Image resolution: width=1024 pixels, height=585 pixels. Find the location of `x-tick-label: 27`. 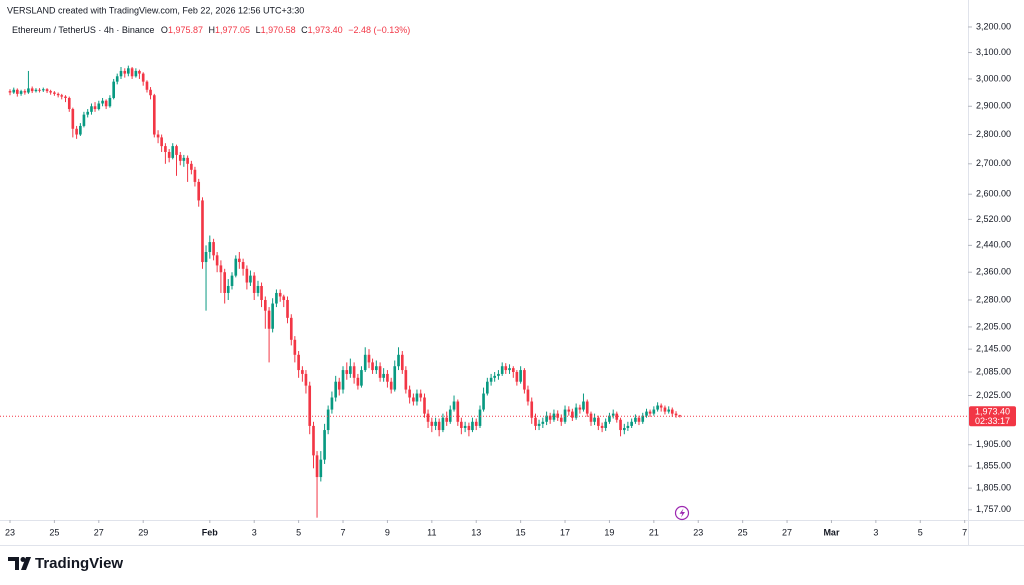

x-tick-label: 27 is located at coordinates (99, 532).